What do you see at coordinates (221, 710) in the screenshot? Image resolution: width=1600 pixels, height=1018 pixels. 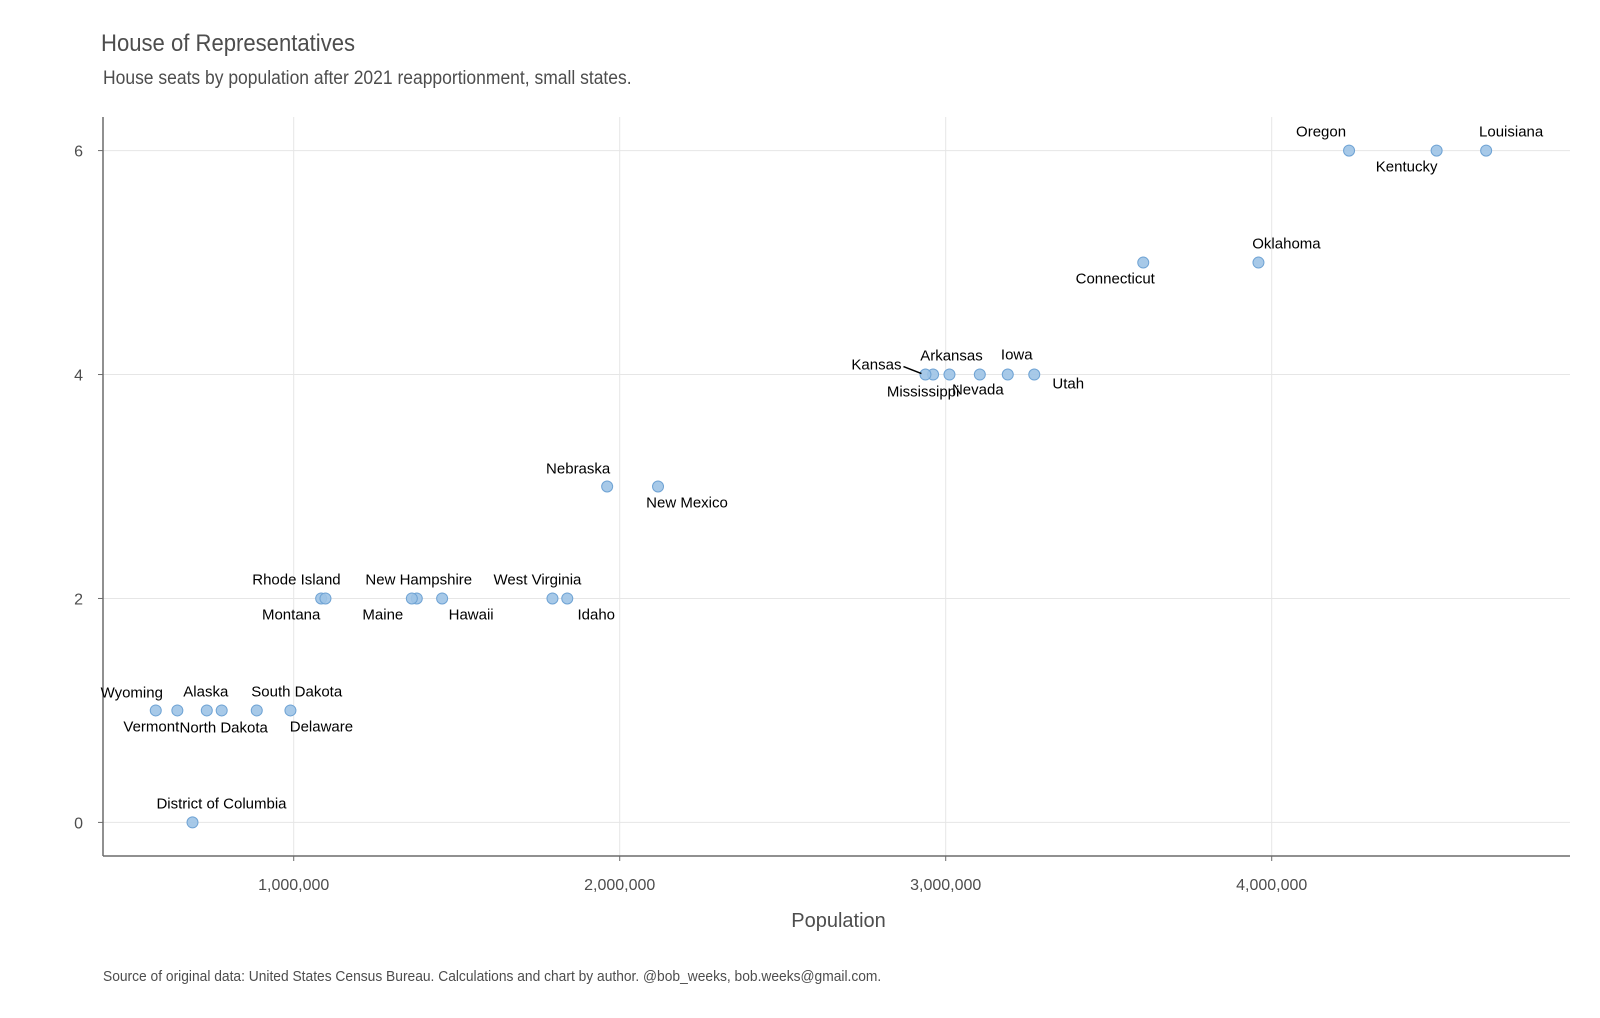 I see `point-north-dakota` at bounding box center [221, 710].